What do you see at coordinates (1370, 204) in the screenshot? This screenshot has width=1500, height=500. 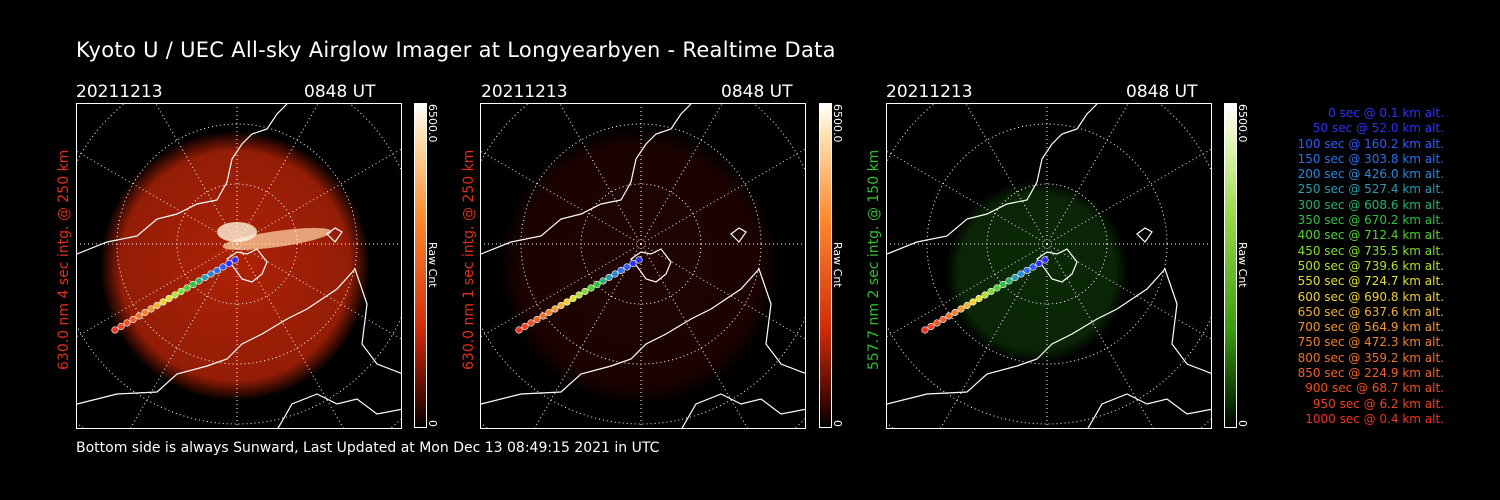 I see `legend-row: 300 sec @ 608.6 km alt.` at bounding box center [1370, 204].